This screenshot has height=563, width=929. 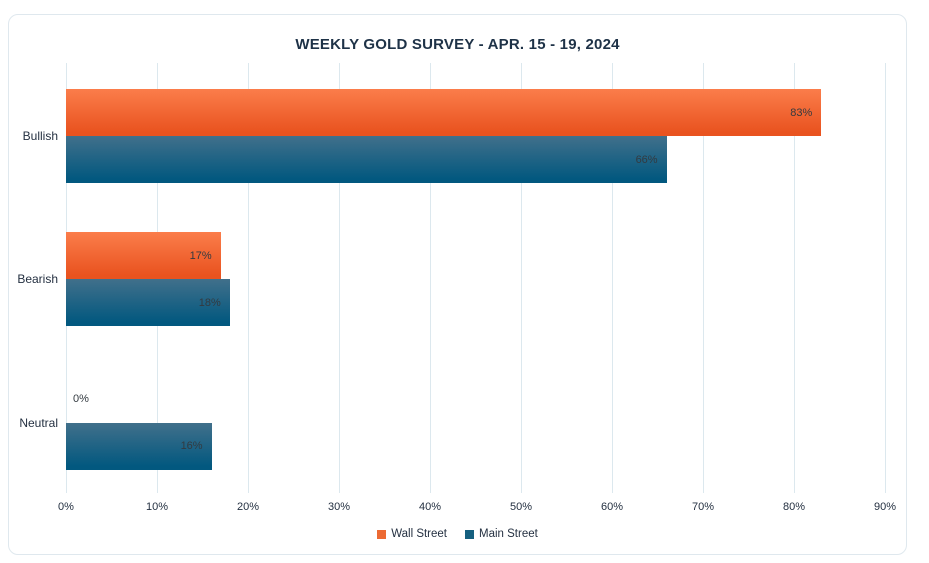 I want to click on gridline-80%, so click(x=794, y=278).